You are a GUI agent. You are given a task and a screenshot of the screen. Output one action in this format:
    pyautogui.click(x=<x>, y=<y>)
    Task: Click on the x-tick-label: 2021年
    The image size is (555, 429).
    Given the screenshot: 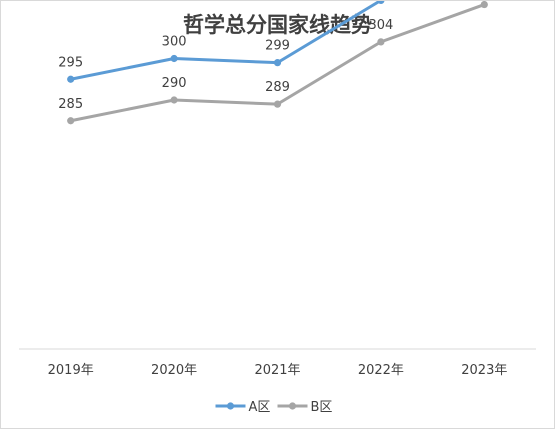 What is the action you would take?
    pyautogui.click(x=277, y=370)
    